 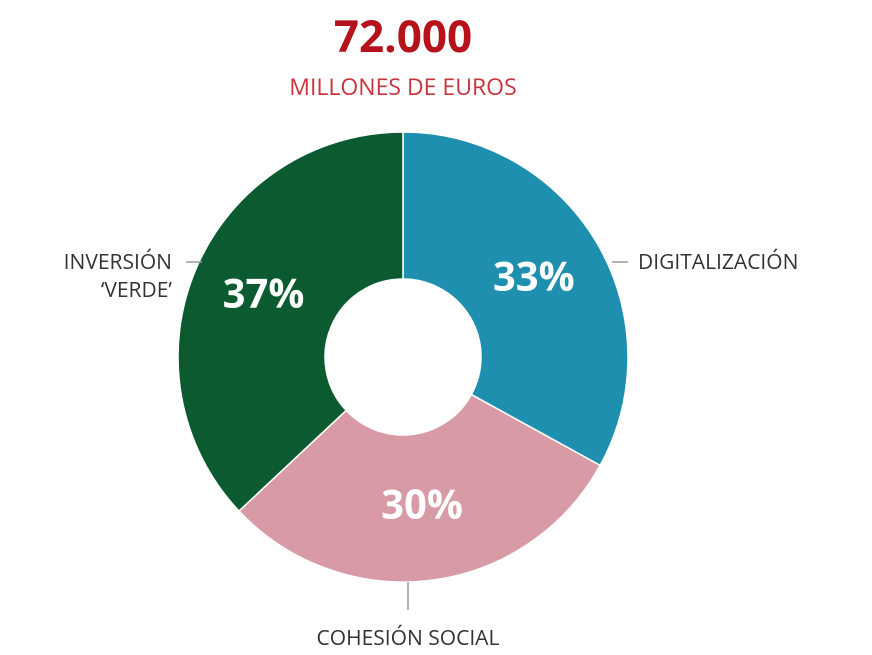 What do you see at coordinates (718, 262) in the screenshot?
I see `category-label: DIGITALIZACIÓN` at bounding box center [718, 262].